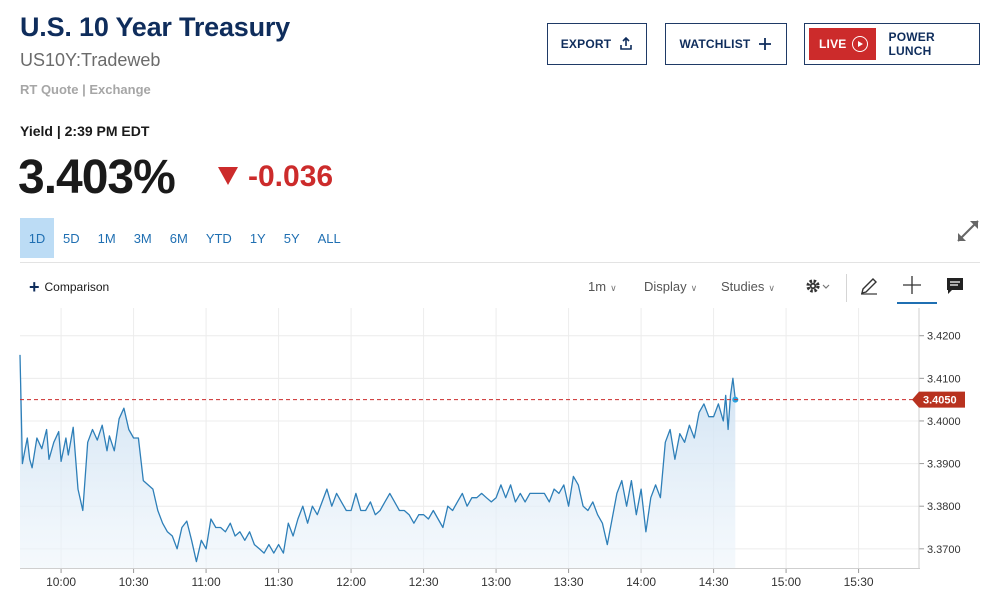  I want to click on range-tab-6m: 6M, so click(178, 238).